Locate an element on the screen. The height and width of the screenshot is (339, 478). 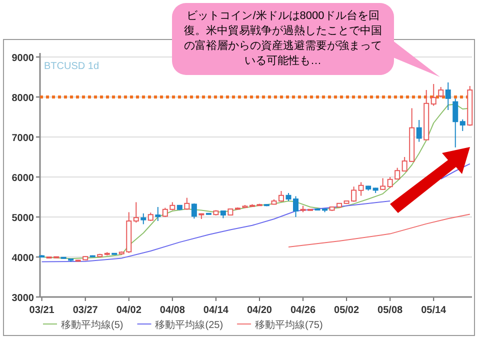
x-tick-label: 04/02 is located at coordinates (129, 310).